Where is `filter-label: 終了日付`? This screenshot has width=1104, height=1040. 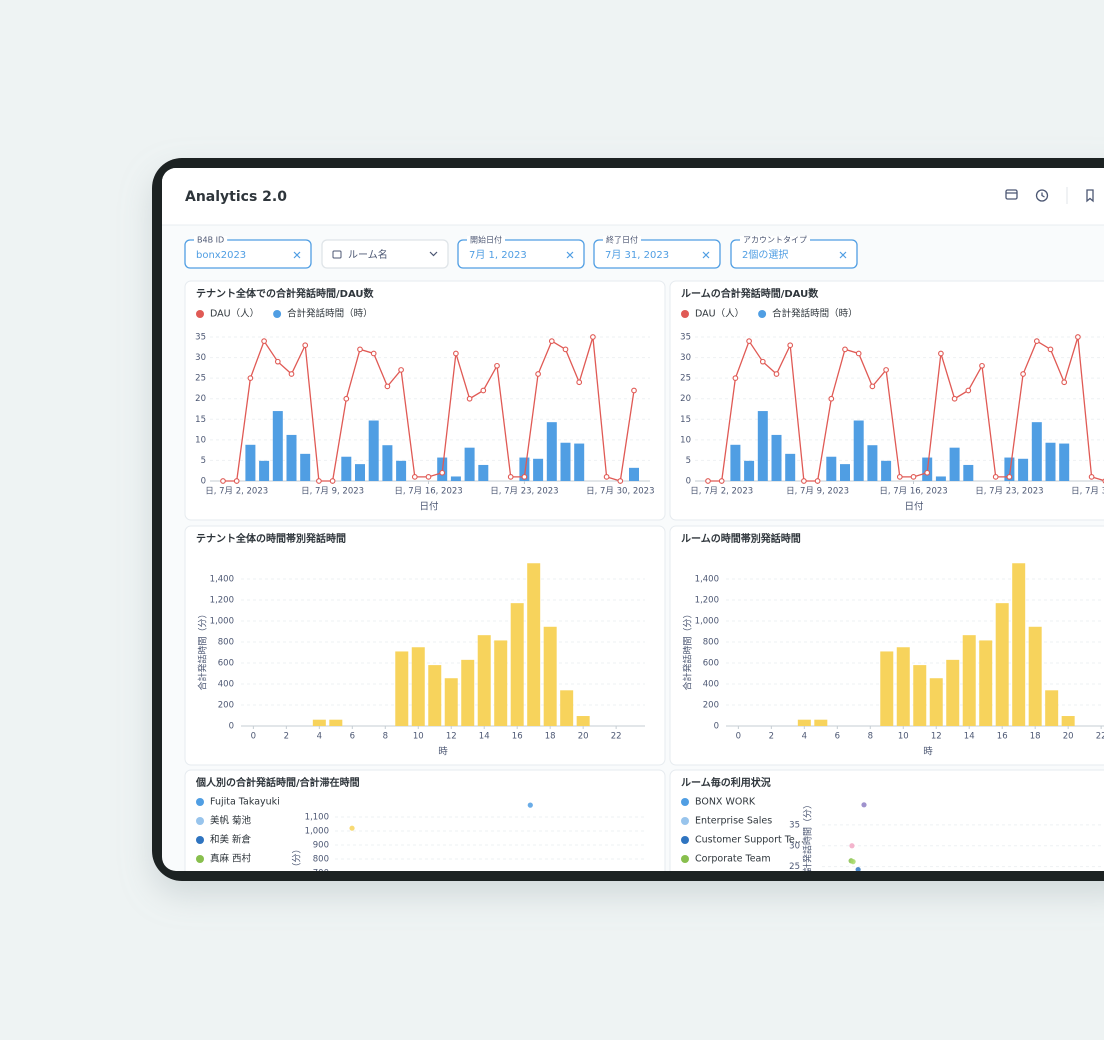
filter-label: 終了日付 is located at coordinates (622, 240).